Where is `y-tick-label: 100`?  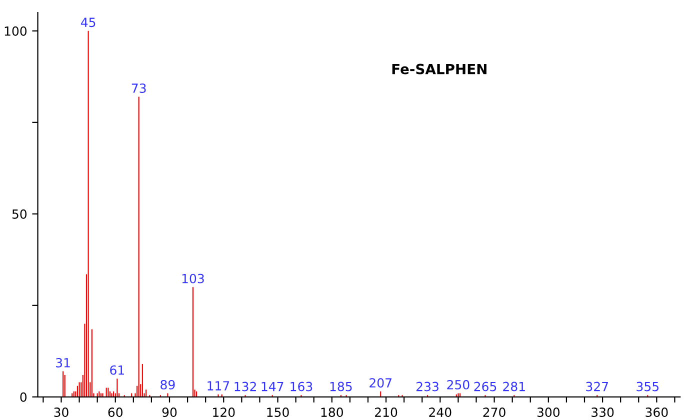 y-tick-label: 100 is located at coordinates (15, 31).